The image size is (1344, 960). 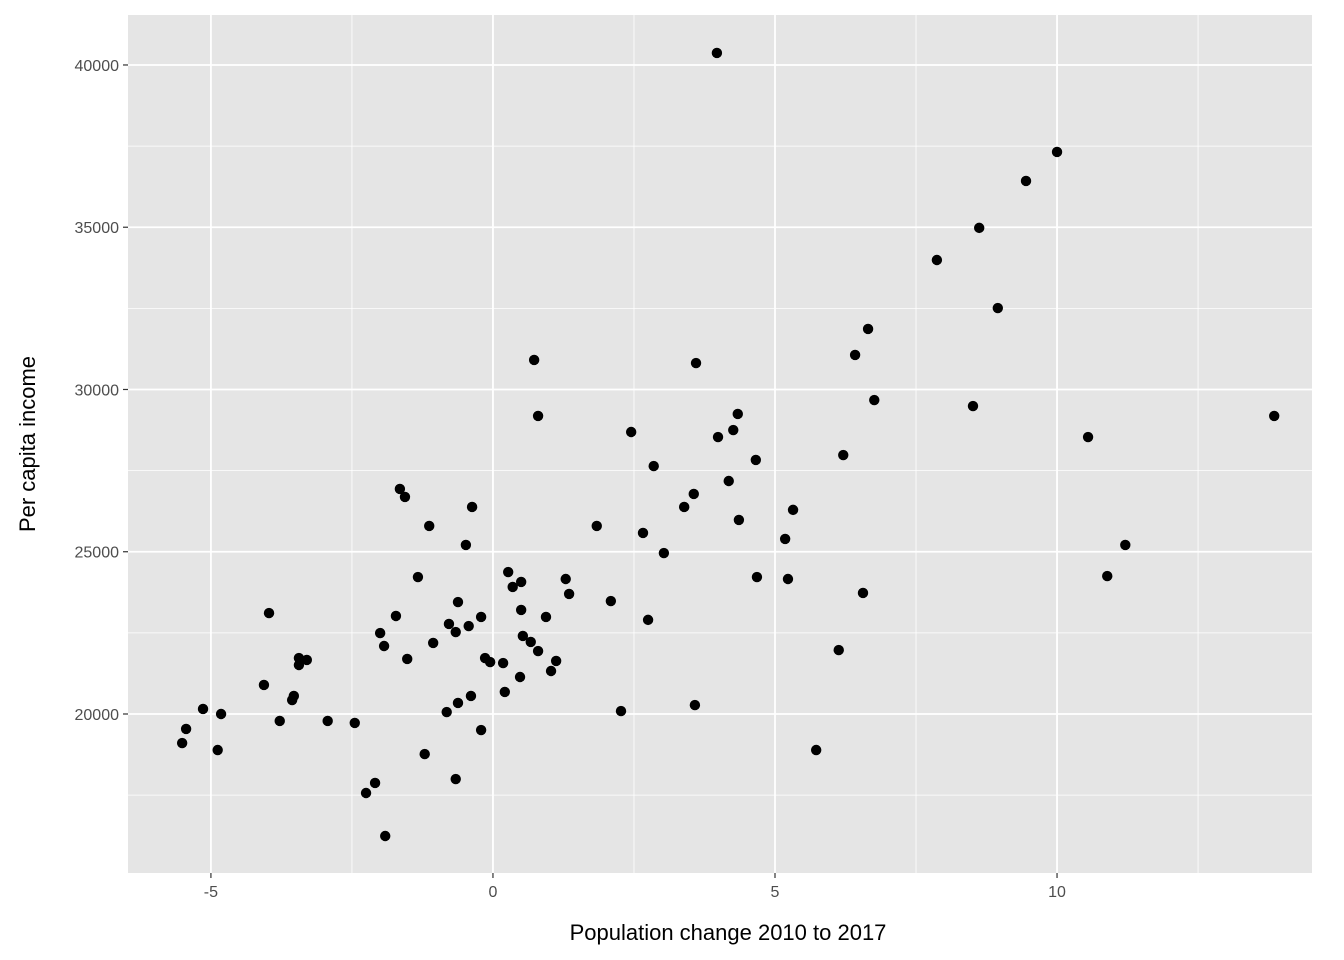 What do you see at coordinates (27, 444) in the screenshot?
I see `y-axis-title: Per capita income` at bounding box center [27, 444].